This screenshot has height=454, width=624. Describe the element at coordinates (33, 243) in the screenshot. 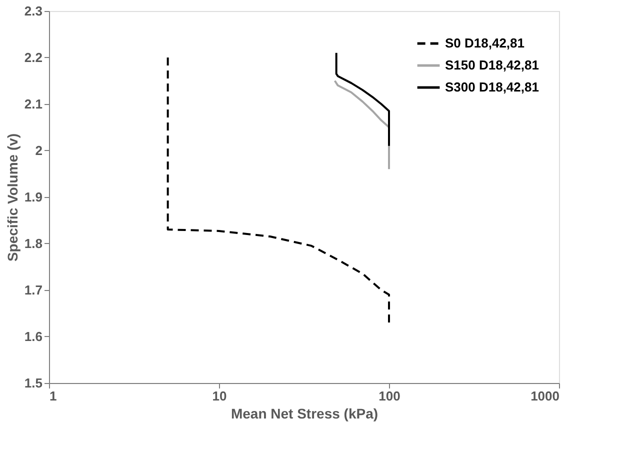

I see `y-tick-label: 1.8` at that location.